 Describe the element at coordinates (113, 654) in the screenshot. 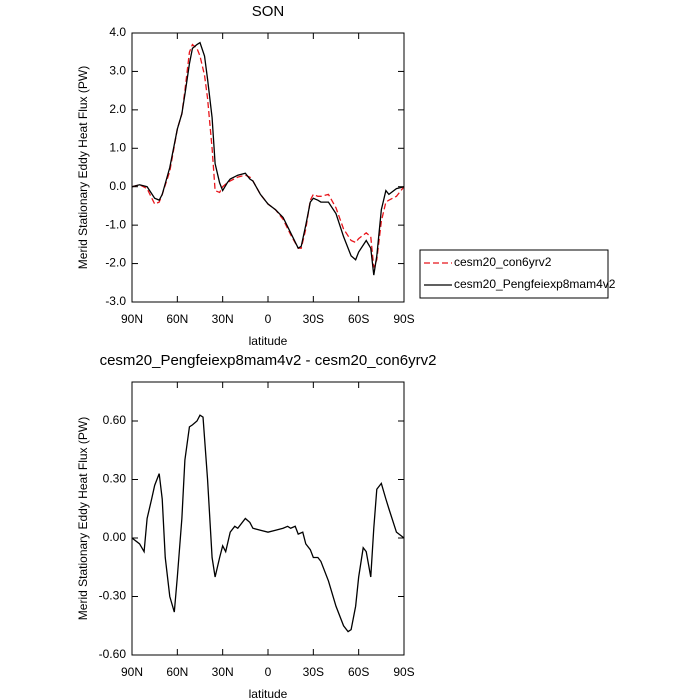

I see `y-tick-label: -0.60` at that location.